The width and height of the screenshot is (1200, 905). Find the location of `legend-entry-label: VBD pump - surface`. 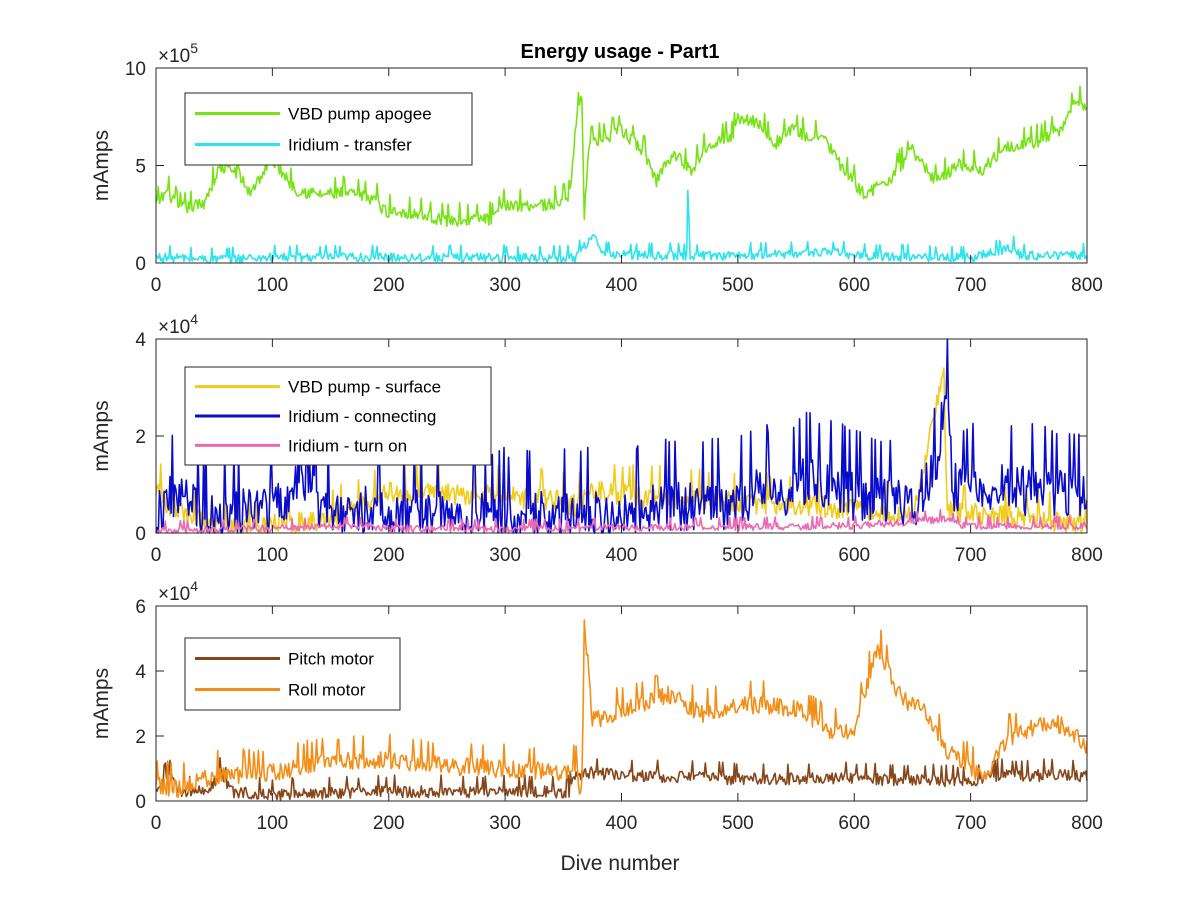

legend-entry-label: VBD pump - surface is located at coordinates (364, 387).